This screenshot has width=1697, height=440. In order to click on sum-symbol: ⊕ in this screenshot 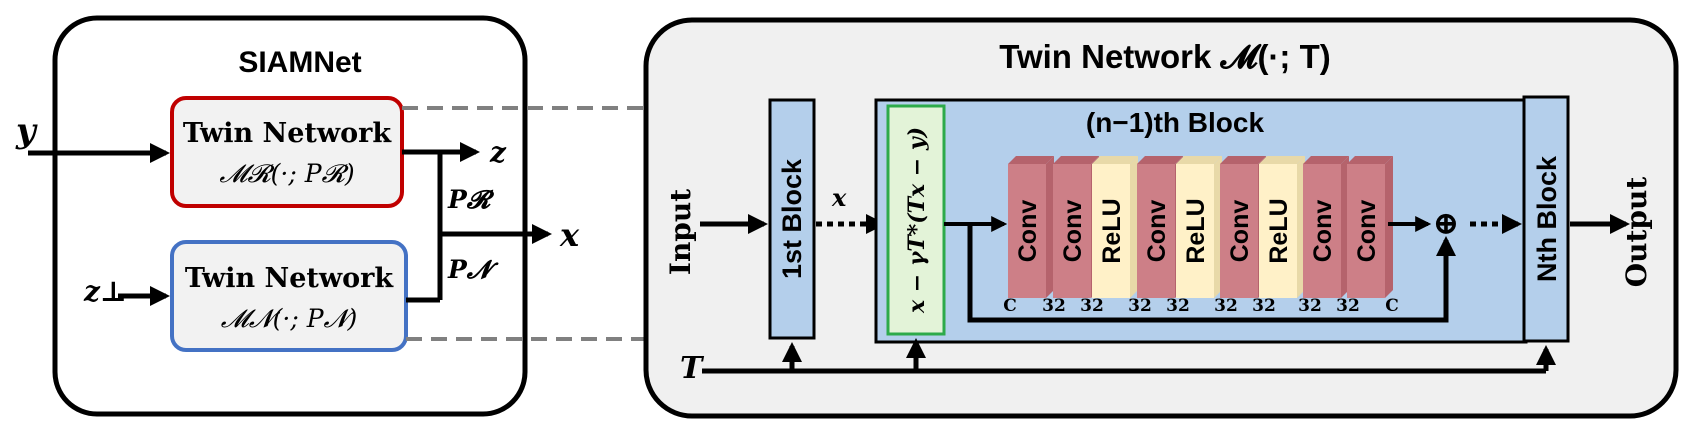, I will do `click(1446, 223)`.